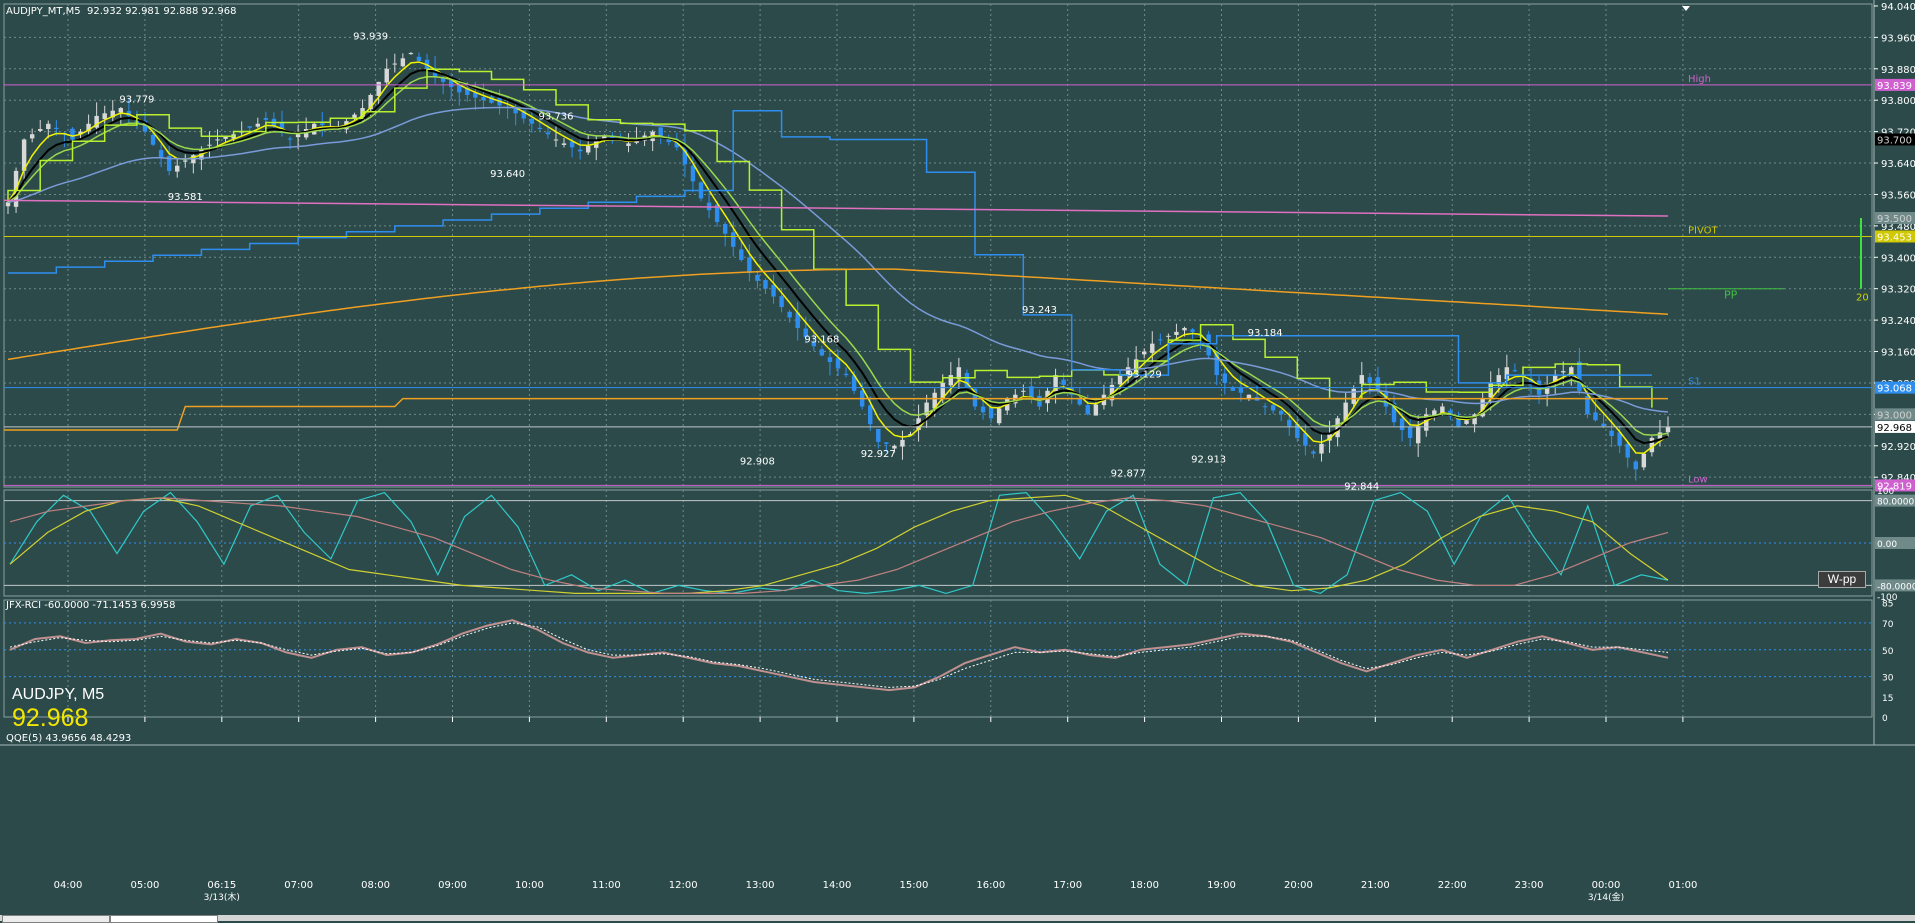  I want to click on level-price-label-s1: 93.068, so click(1894, 389).